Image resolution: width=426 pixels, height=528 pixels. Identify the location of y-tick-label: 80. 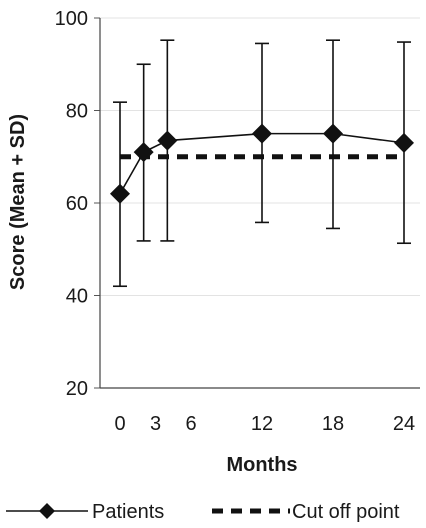
(77, 112).